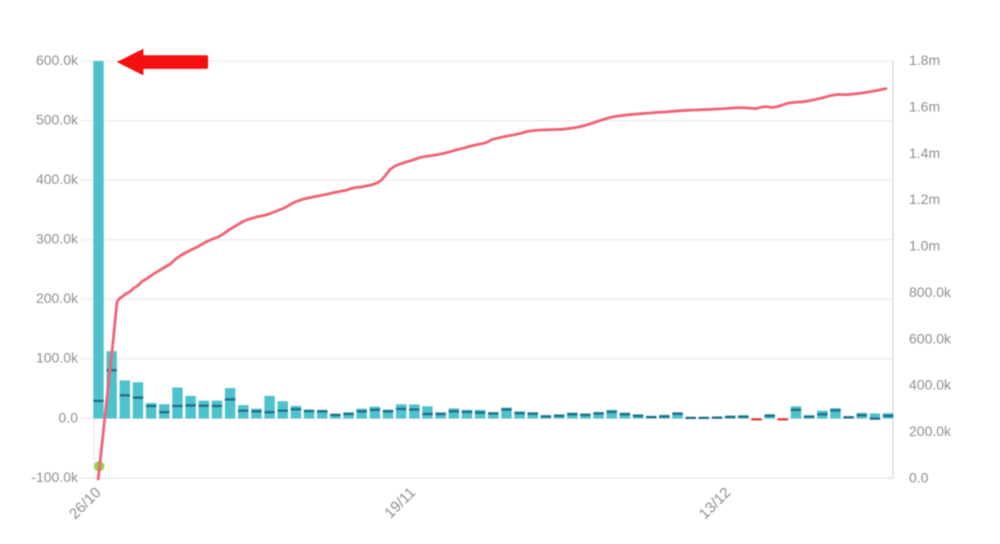 Image resolution: width=1000 pixels, height=544 pixels. I want to click on svg-text: 800.0k, so click(930, 292).